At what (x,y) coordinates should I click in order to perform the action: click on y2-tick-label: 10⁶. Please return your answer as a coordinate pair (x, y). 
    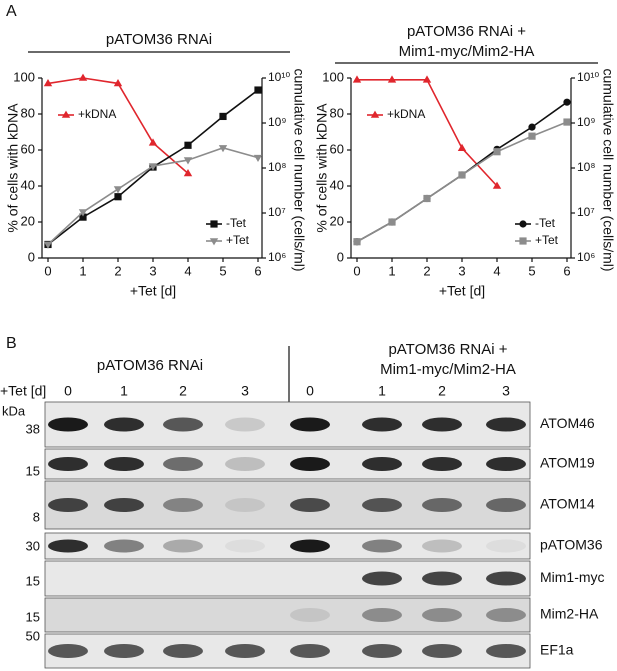
    Looking at the image, I should click on (277, 257).